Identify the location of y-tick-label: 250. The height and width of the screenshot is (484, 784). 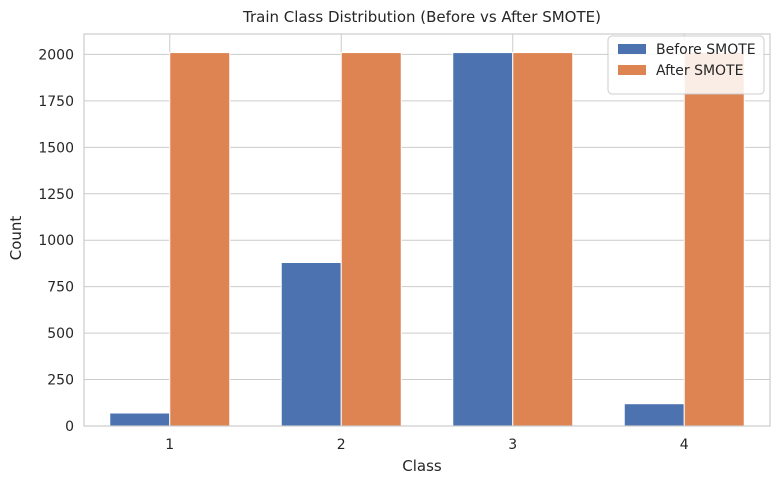
(60, 381).